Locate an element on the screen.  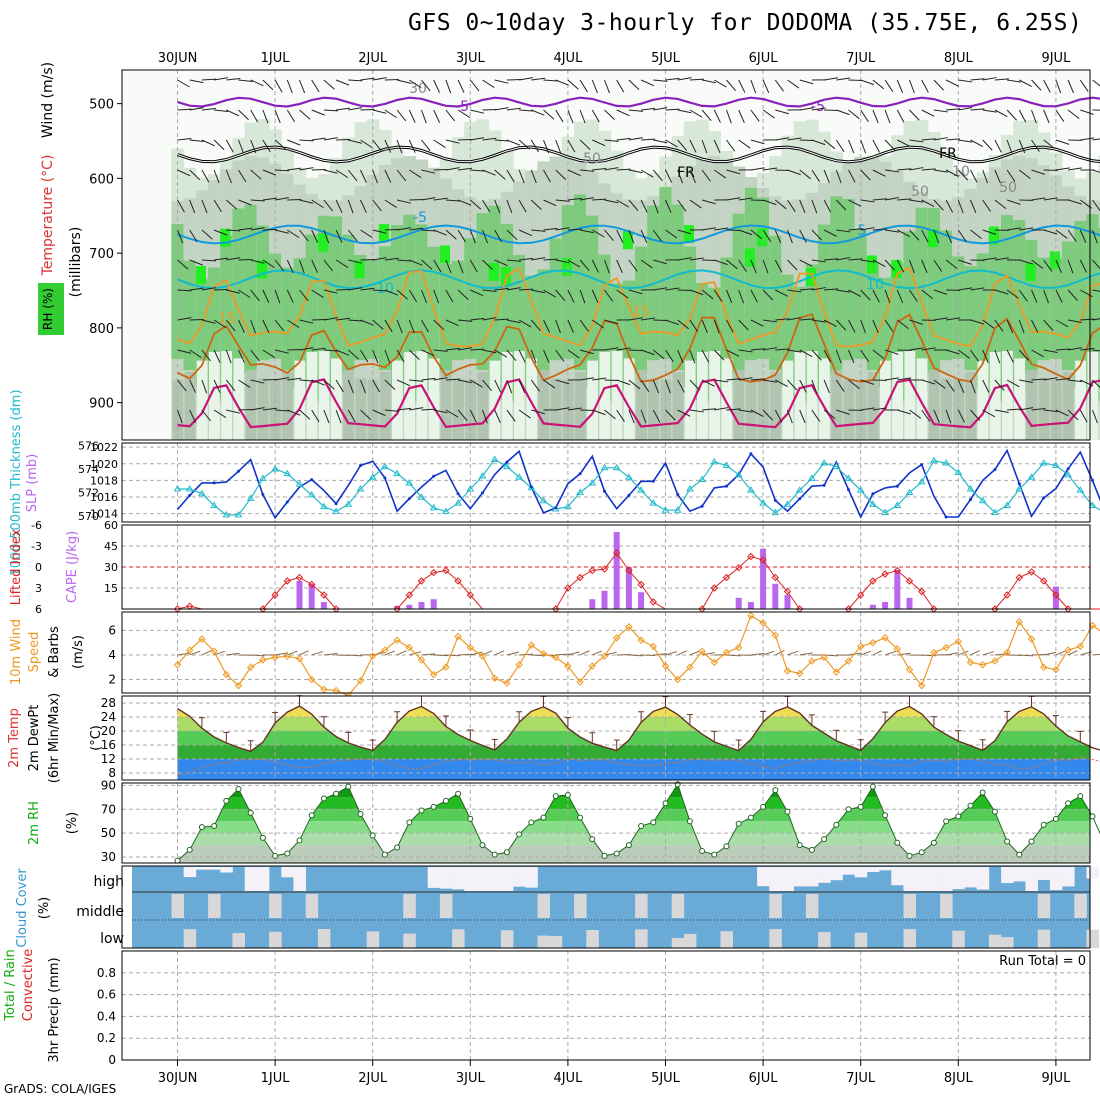
date-label-top-5jul: 5JUL is located at coordinates (666, 58).